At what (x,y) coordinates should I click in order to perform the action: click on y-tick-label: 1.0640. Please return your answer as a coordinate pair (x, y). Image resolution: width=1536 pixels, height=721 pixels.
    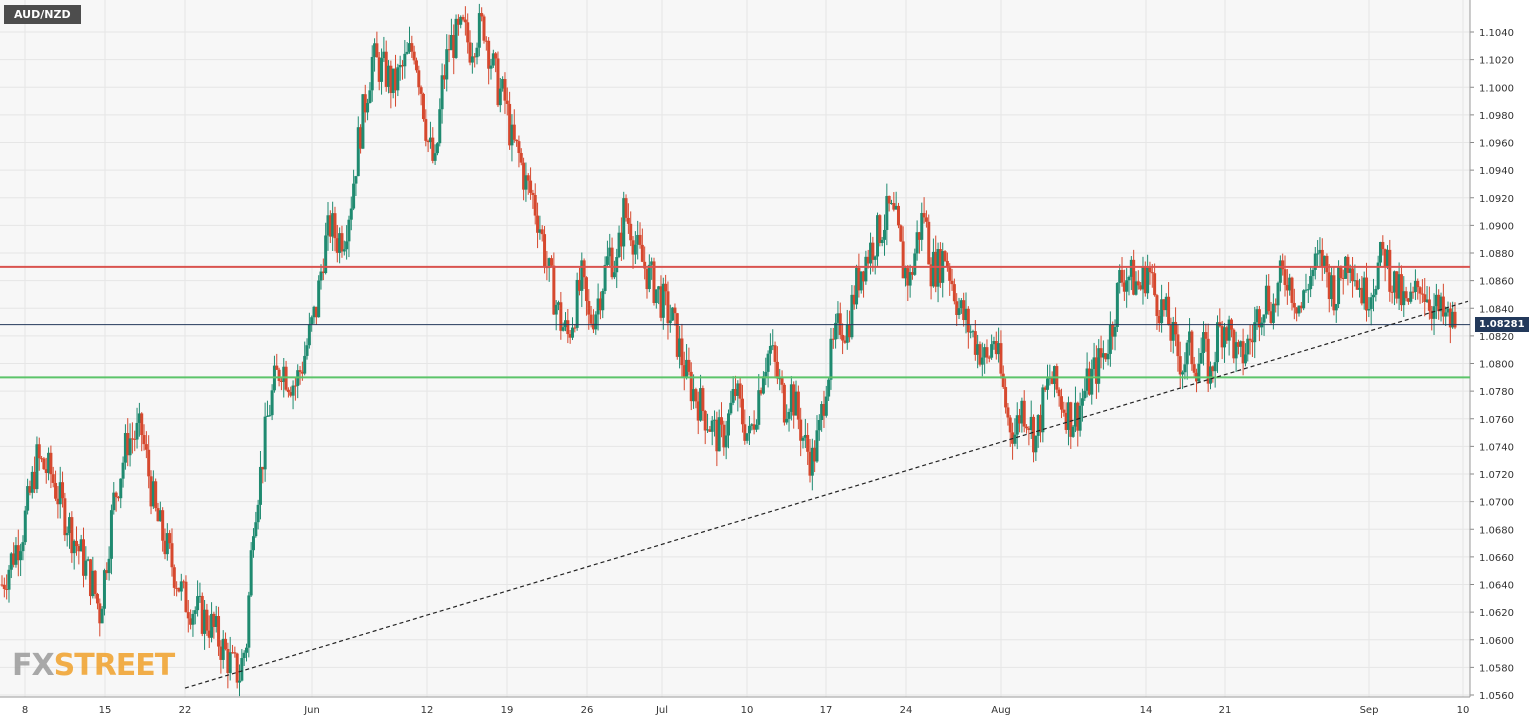
    Looking at the image, I should click on (1496, 586).